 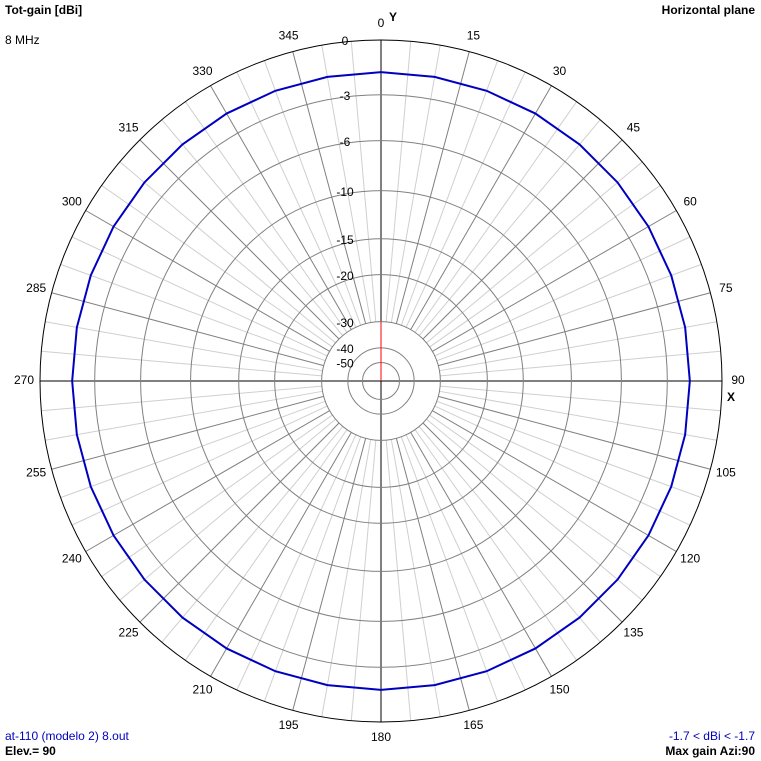 What do you see at coordinates (474, 35) in the screenshot?
I see `angle-tick-label: 15` at bounding box center [474, 35].